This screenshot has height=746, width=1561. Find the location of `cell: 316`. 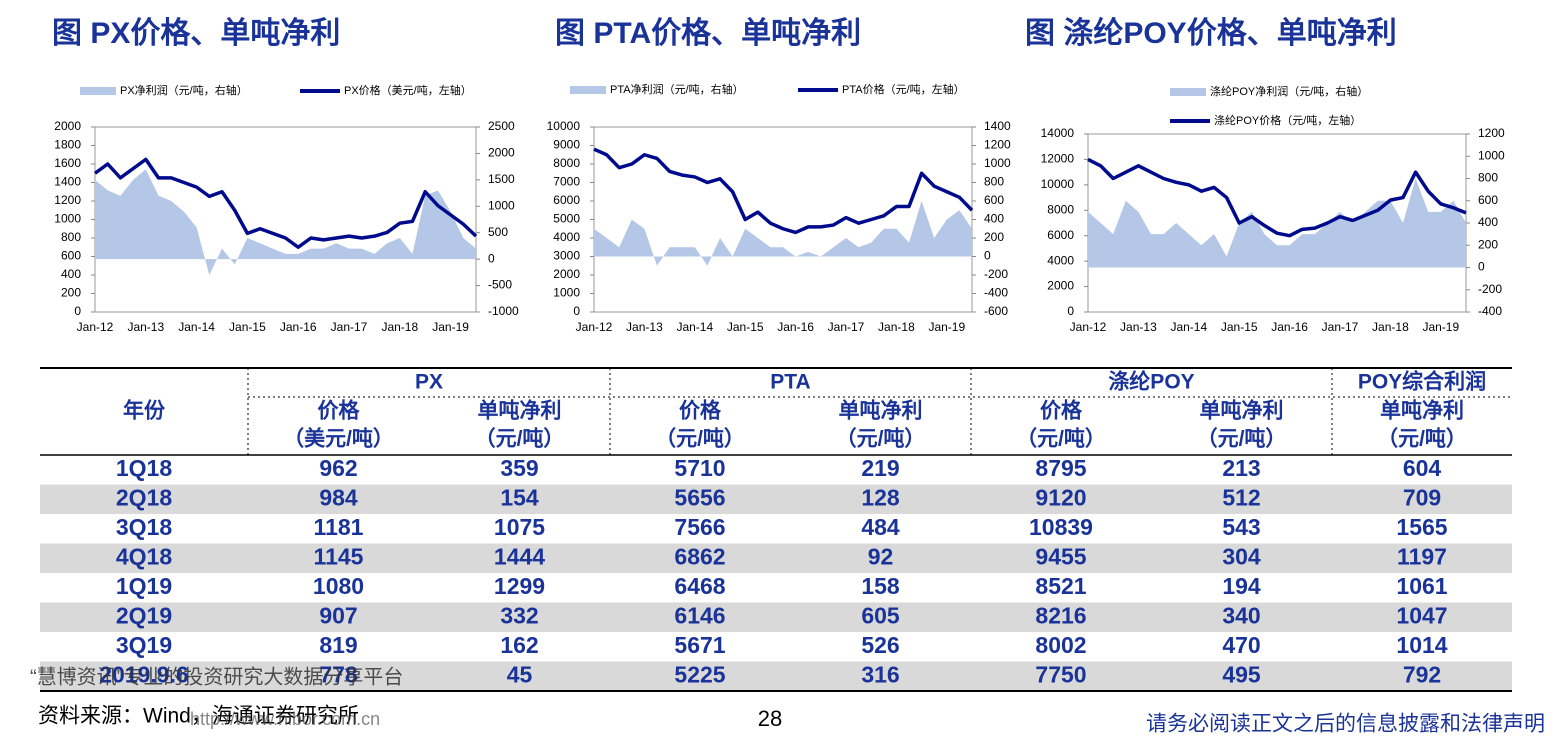

cell: 316 is located at coordinates (880, 674).